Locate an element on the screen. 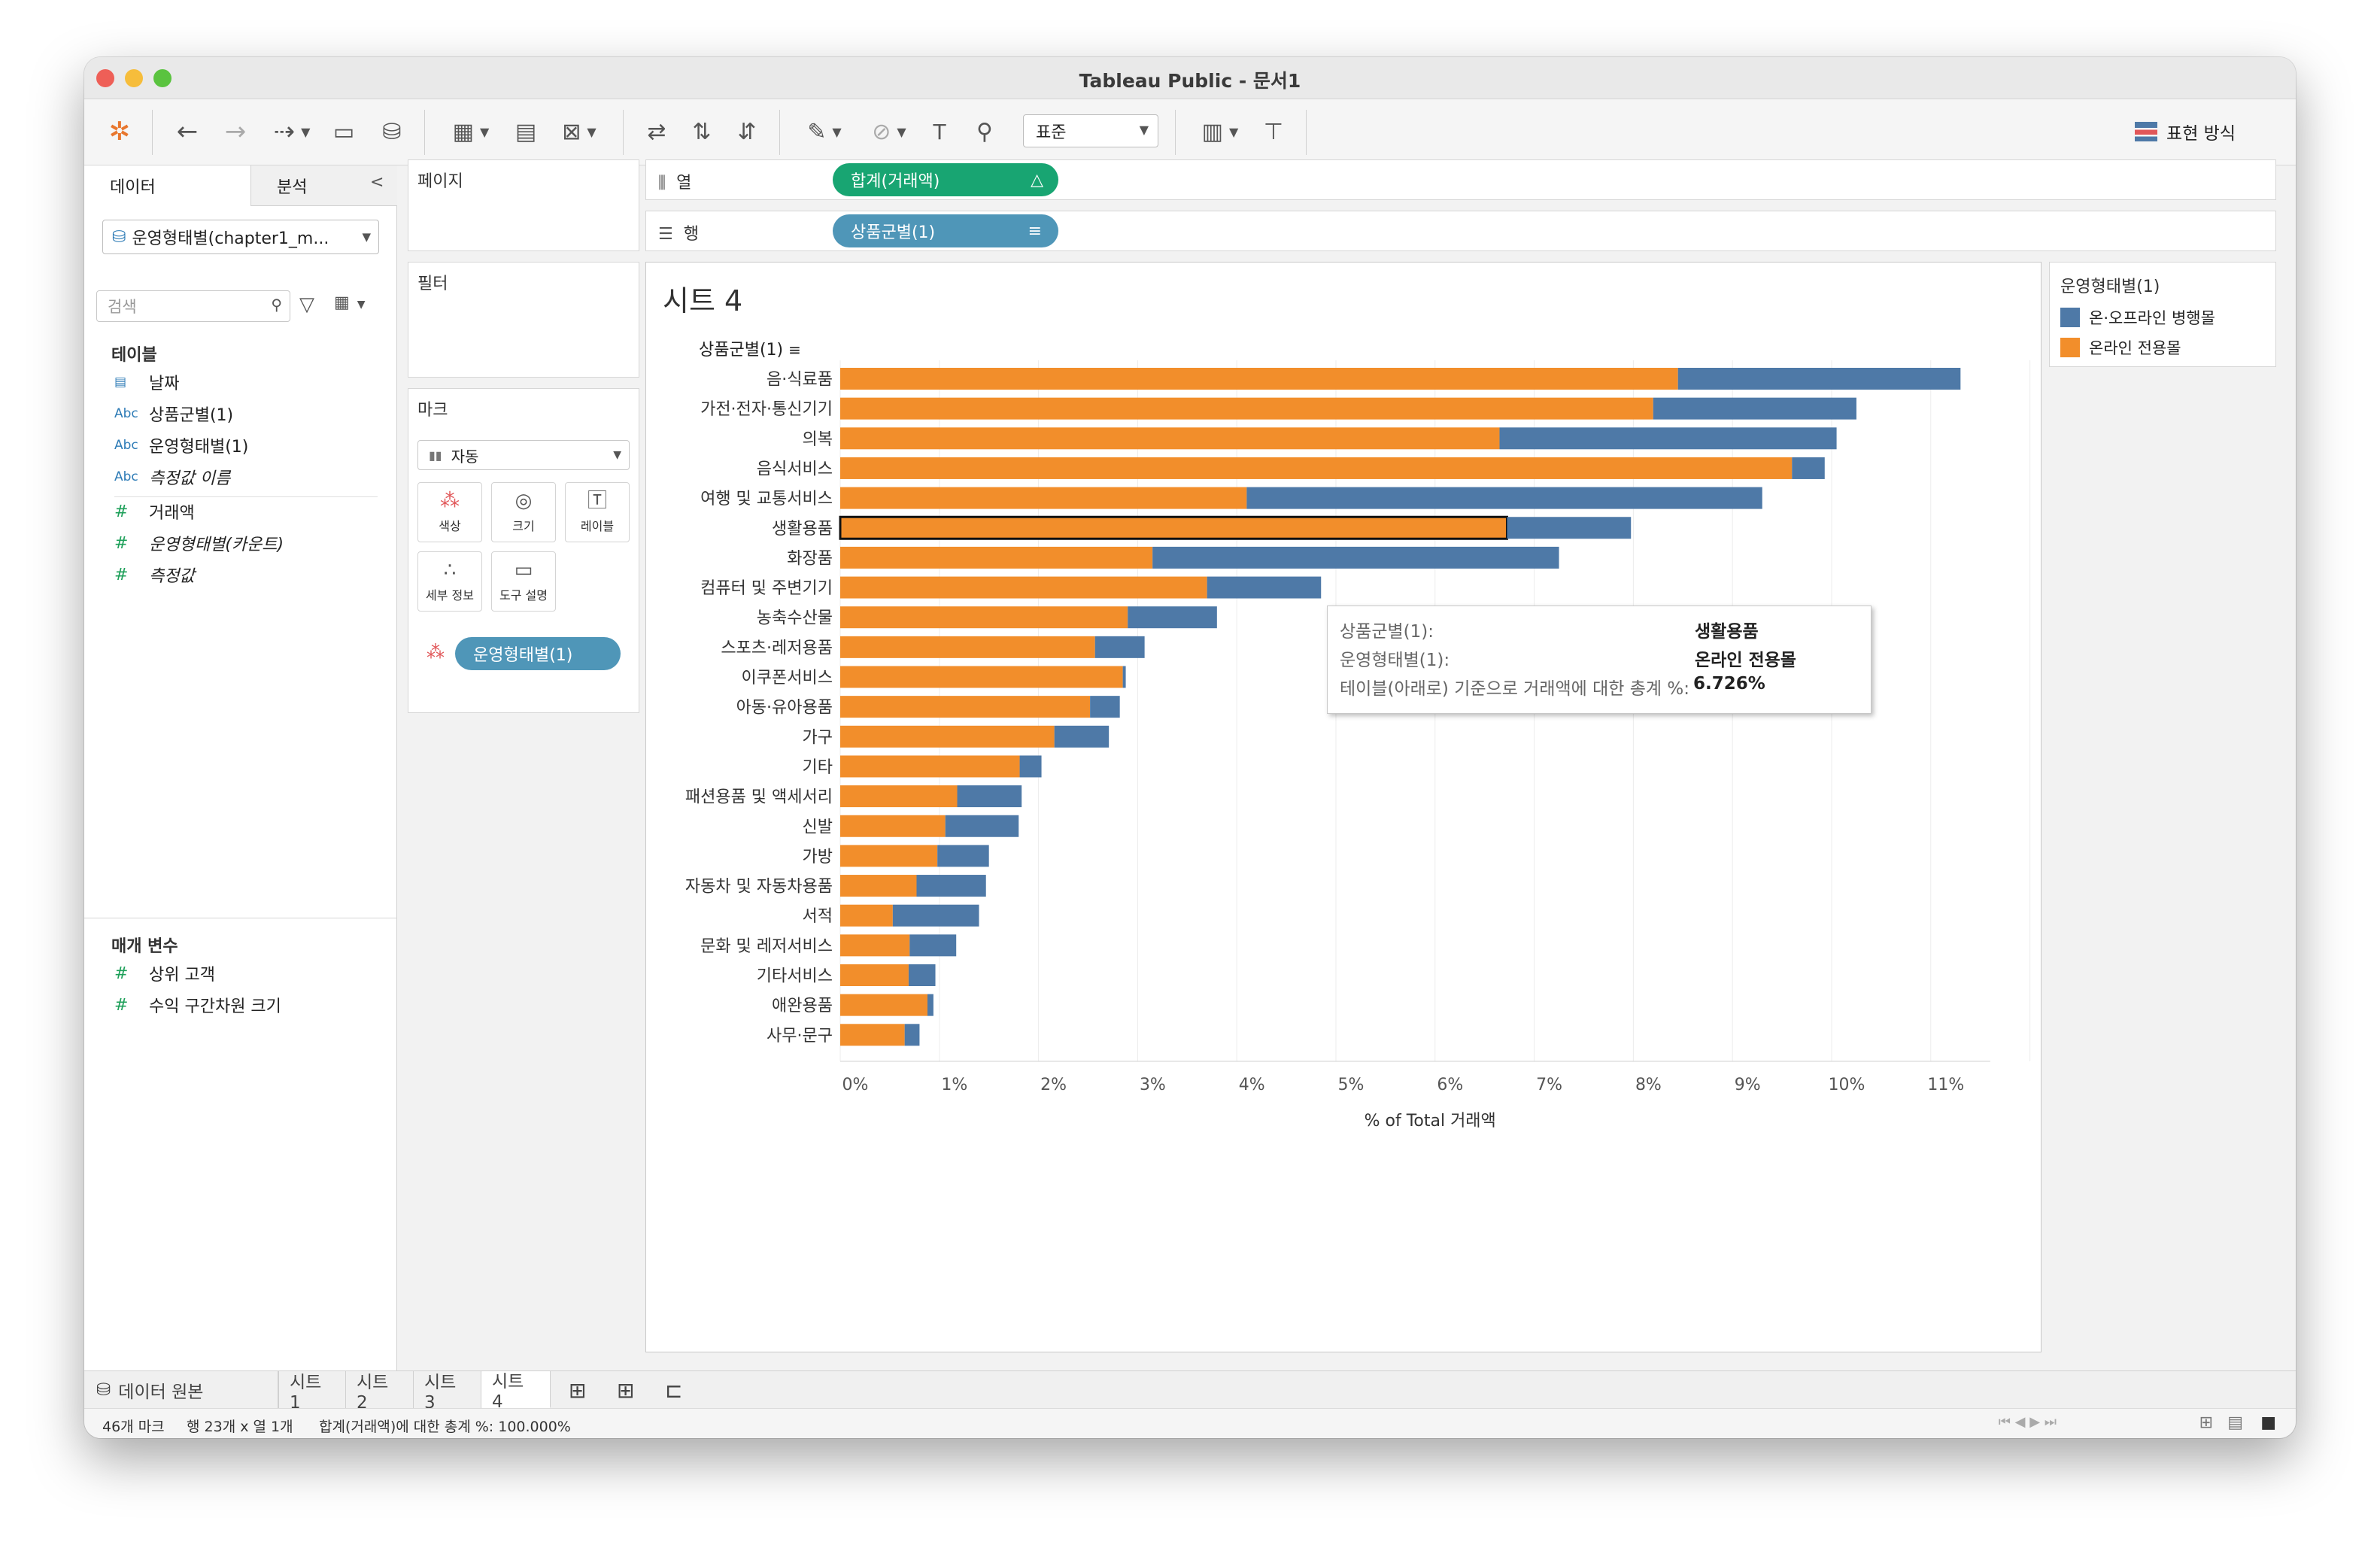 This screenshot has height=1551, width=2380. show-me-button: 표현 방식 is located at coordinates (2185, 132).